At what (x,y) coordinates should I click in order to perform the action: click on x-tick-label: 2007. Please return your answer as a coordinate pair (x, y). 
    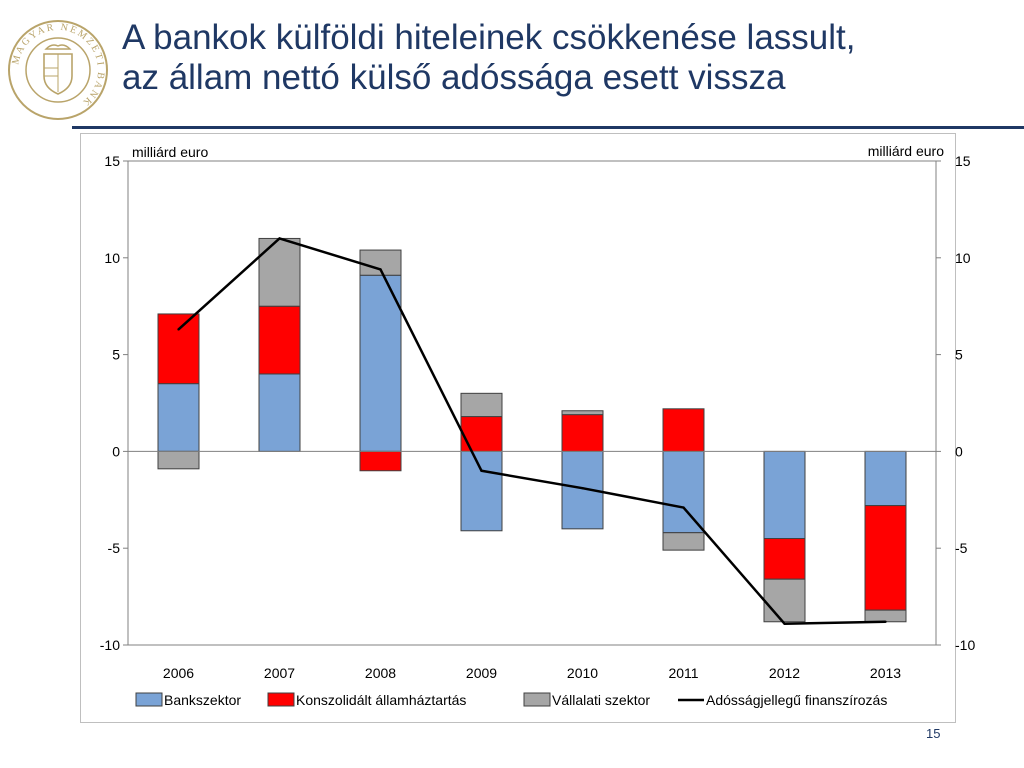
    Looking at the image, I should click on (279, 673).